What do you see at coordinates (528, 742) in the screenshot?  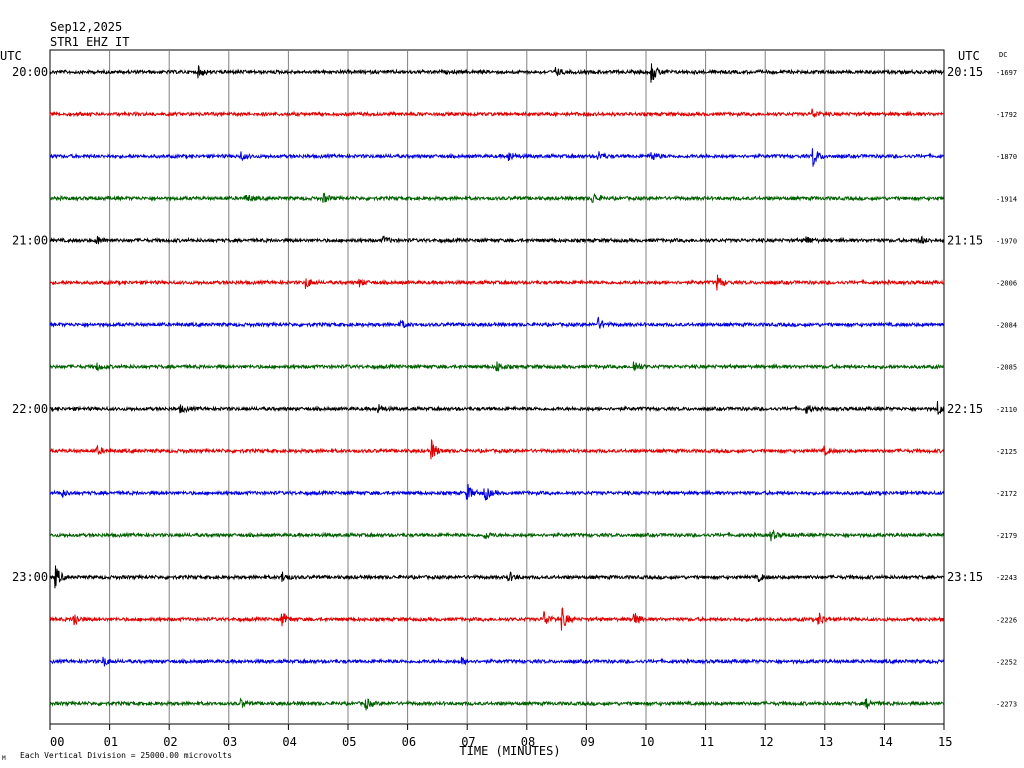 I see `x-tick-label: 08` at bounding box center [528, 742].